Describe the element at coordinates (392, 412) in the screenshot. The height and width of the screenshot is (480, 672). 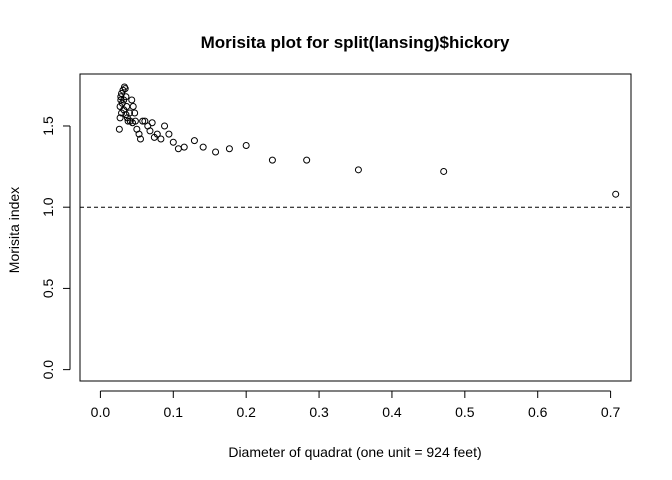
I see `x-tick-label: 0.4` at that location.